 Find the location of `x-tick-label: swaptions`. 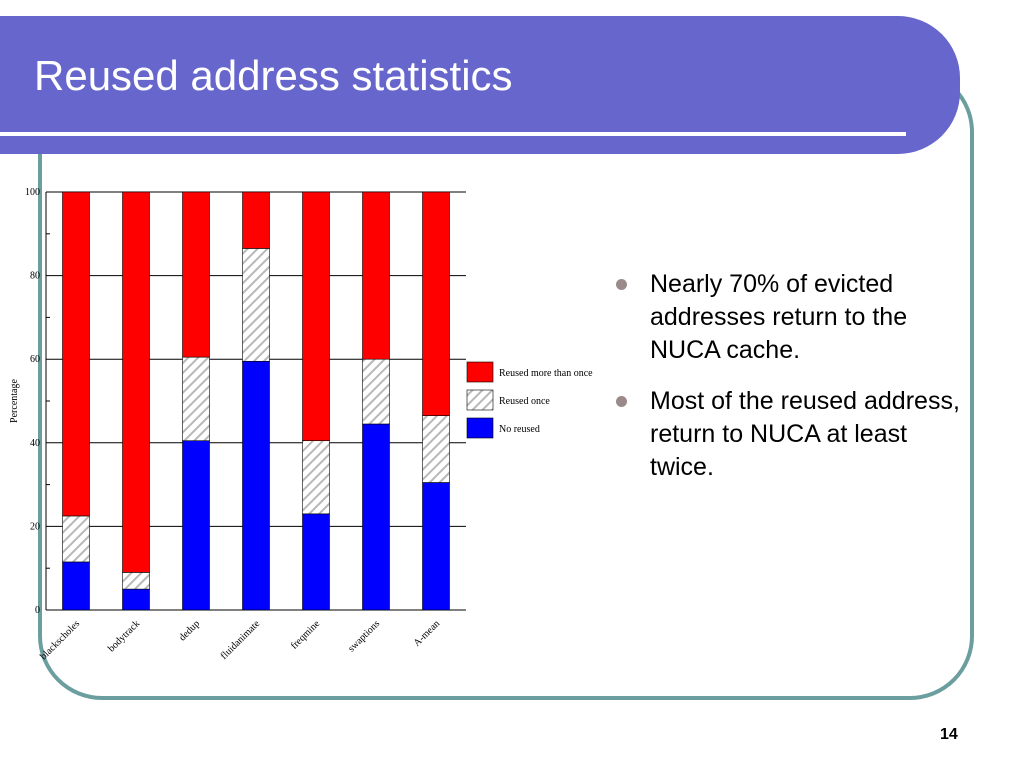

x-tick-label: swaptions is located at coordinates (364, 636).